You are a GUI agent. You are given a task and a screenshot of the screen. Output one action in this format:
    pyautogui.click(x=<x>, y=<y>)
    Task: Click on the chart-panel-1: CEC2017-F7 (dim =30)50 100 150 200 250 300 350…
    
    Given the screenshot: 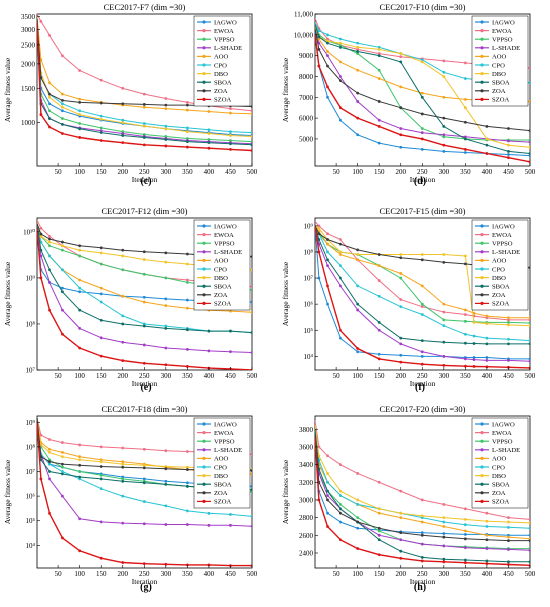 What is the action you would take?
    pyautogui.click(x=130, y=94)
    